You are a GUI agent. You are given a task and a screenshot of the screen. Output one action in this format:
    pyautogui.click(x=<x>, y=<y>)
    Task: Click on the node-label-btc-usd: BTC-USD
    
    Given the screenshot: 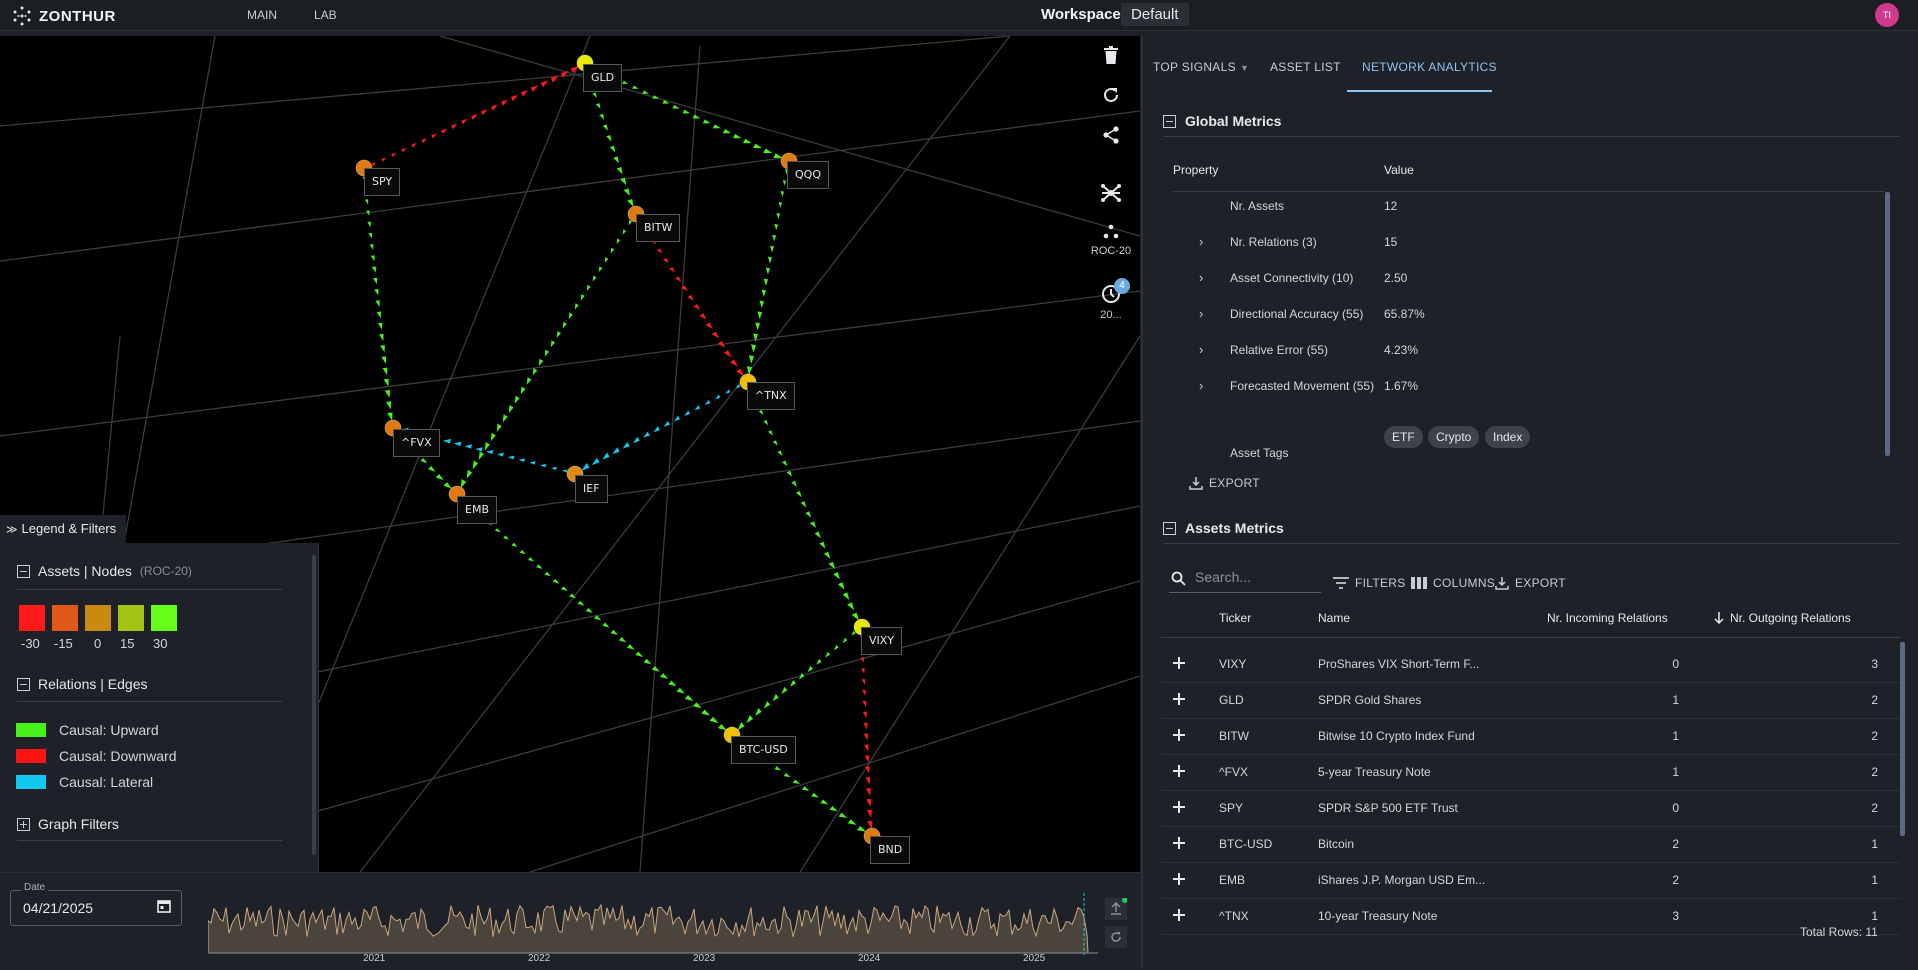 What is the action you would take?
    pyautogui.click(x=763, y=750)
    